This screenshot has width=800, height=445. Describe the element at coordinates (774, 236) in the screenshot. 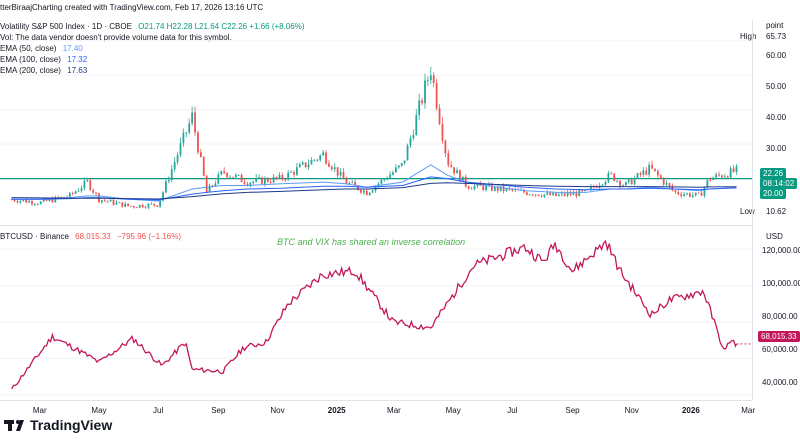

I see `btc-axis-unit: USD` at that location.